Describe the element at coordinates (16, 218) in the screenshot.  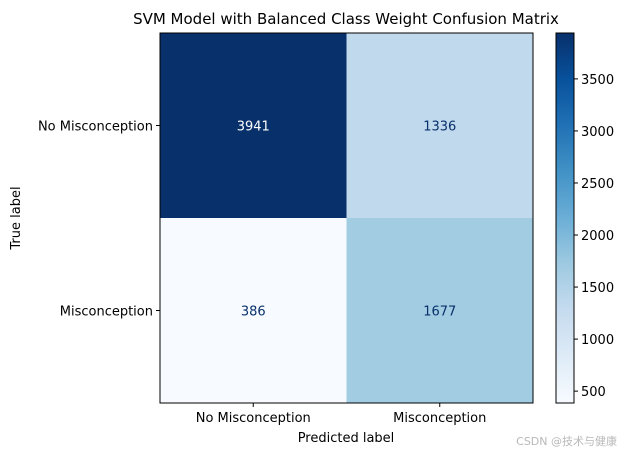
I see `y-axis-label: True label` at that location.